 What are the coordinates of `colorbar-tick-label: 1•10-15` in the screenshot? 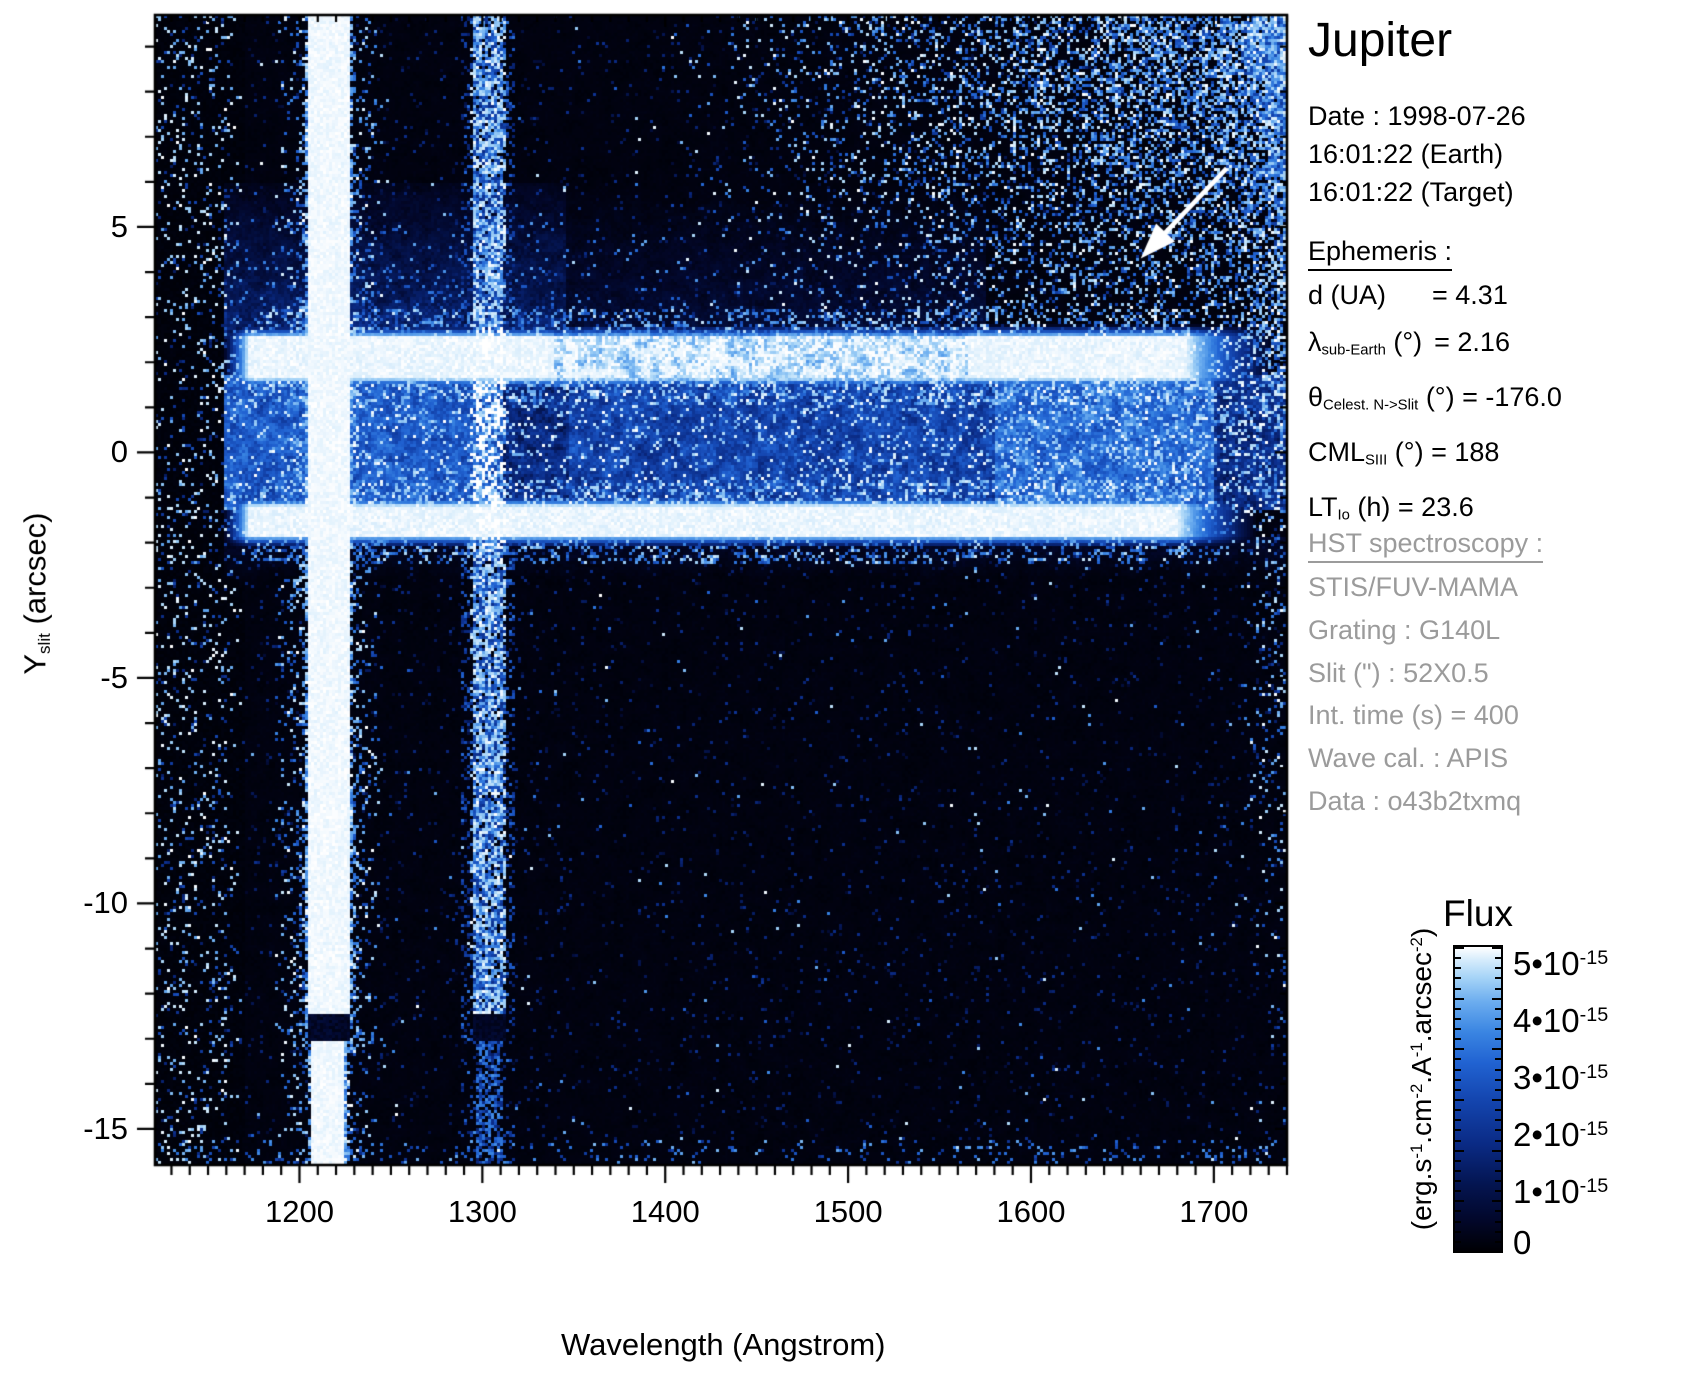 It's located at (1561, 1191).